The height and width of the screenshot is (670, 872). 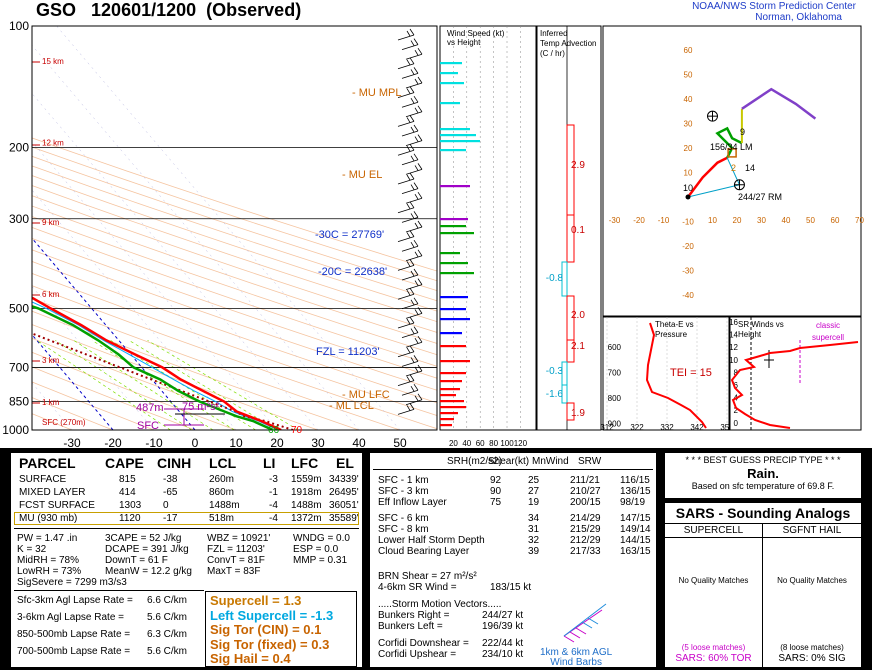 I want to click on parcel-col-header: CAPE, so click(x=124, y=463).